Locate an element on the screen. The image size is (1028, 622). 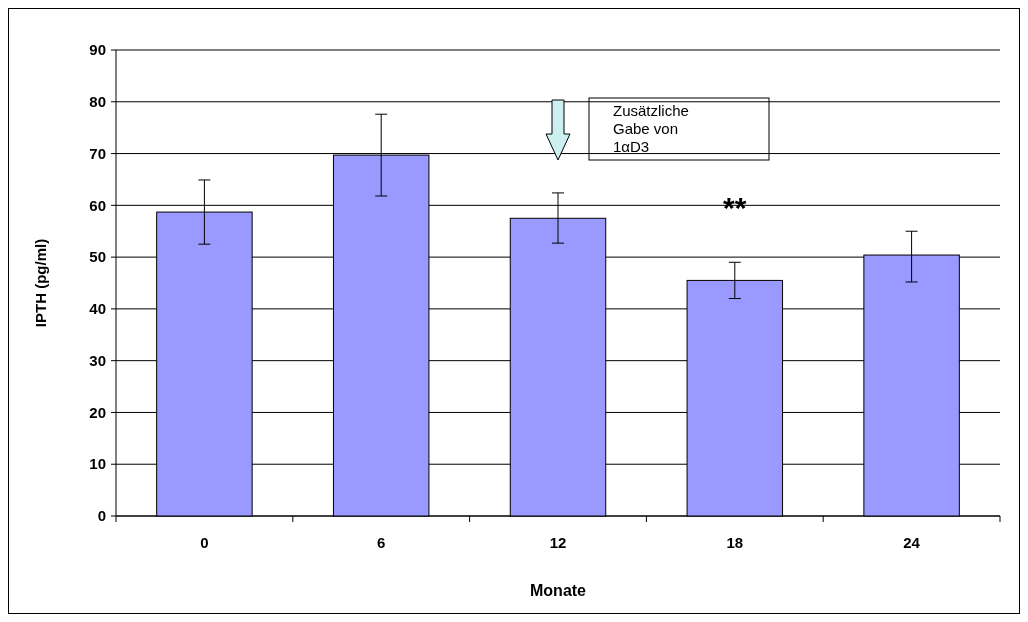
annotation: Zusätzliche Gabe von 1αD3 is located at coordinates (651, 128).